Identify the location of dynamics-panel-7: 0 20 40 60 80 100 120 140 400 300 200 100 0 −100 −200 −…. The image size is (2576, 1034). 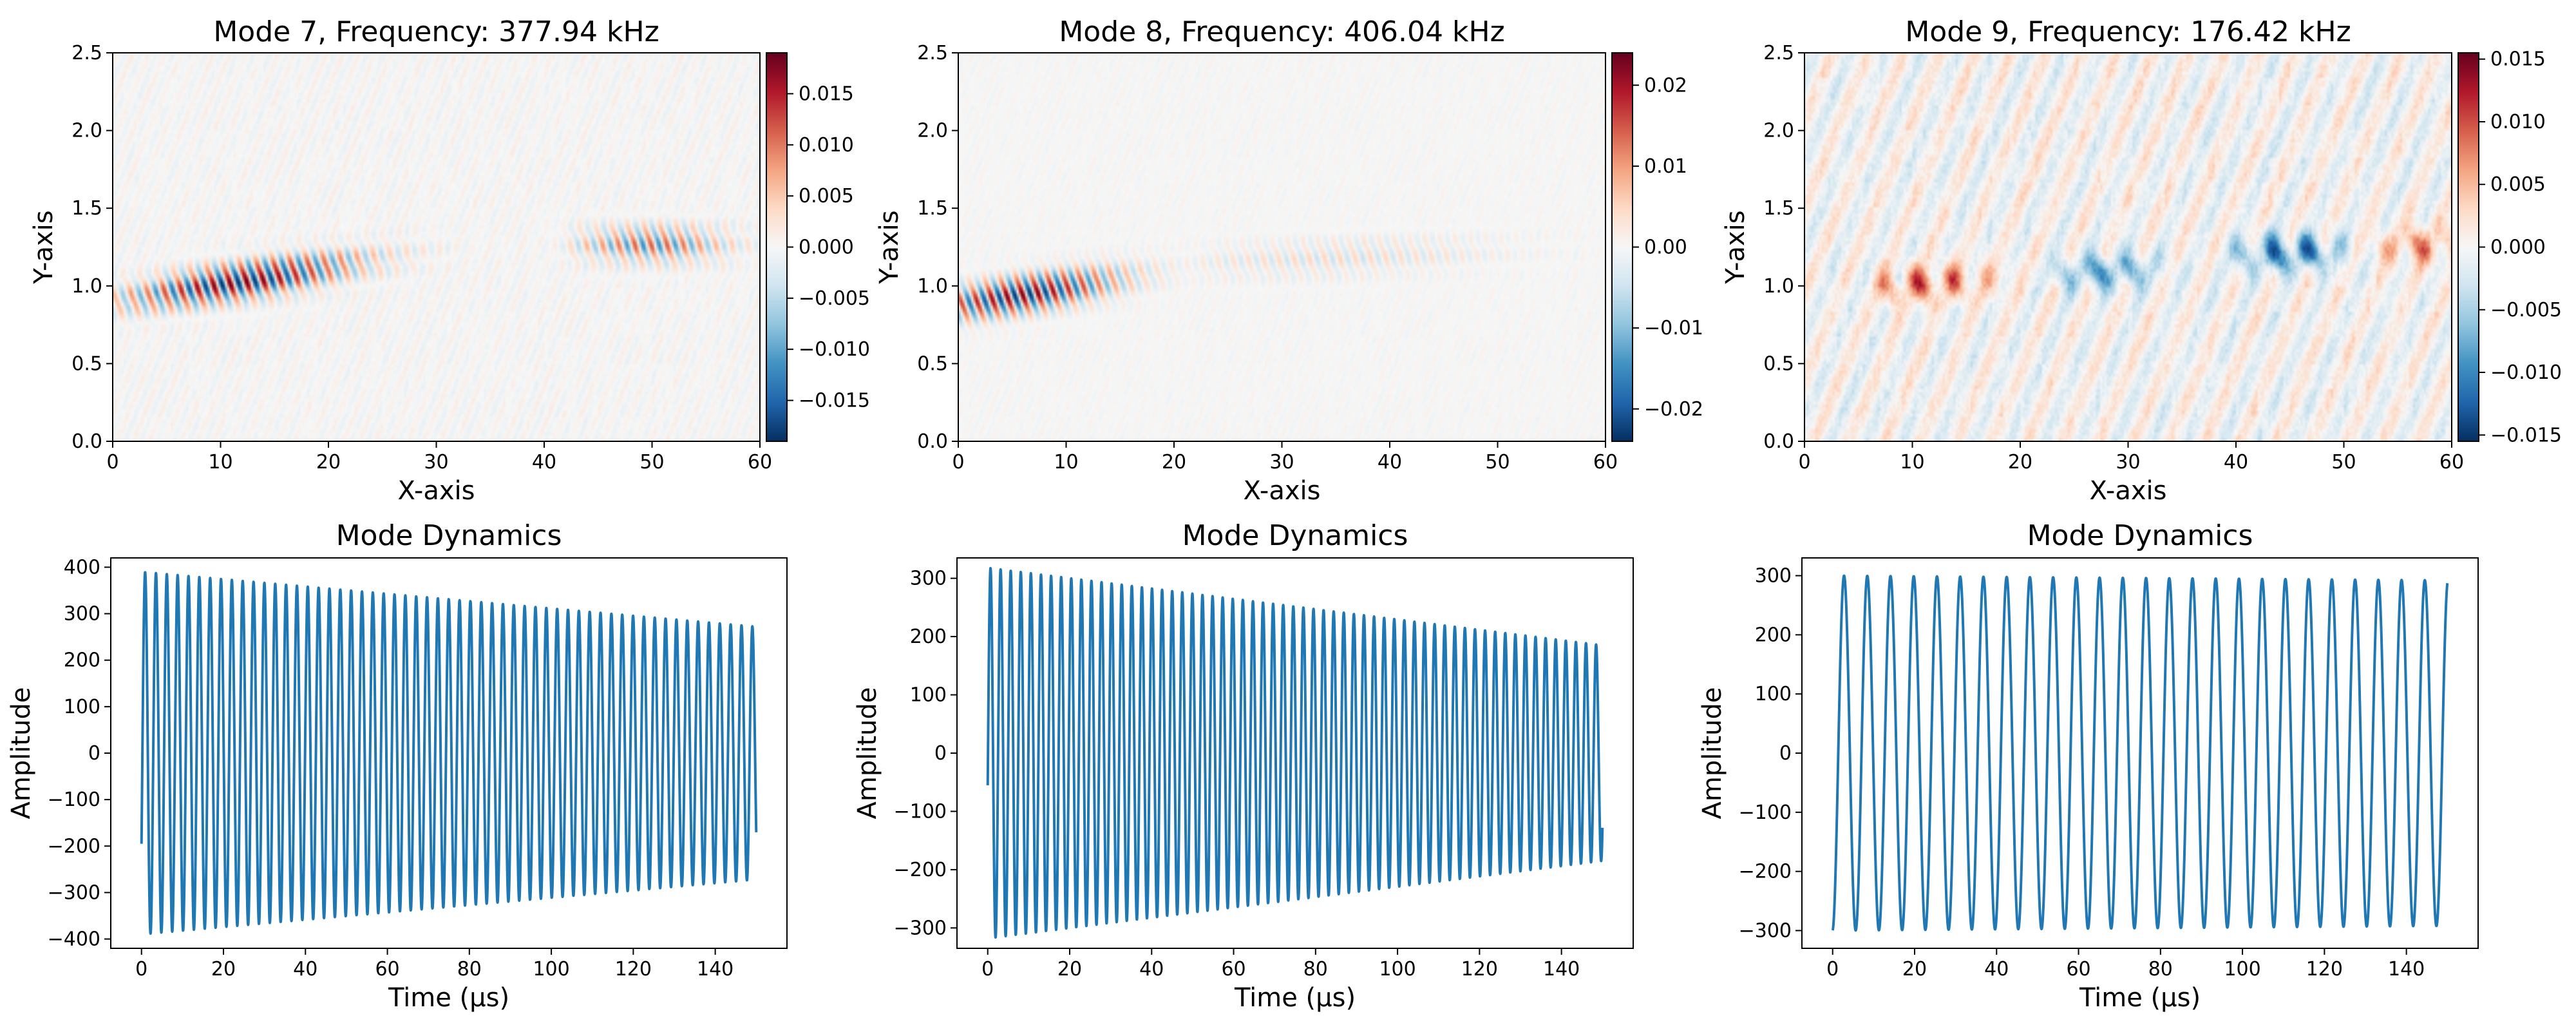
(397, 766).